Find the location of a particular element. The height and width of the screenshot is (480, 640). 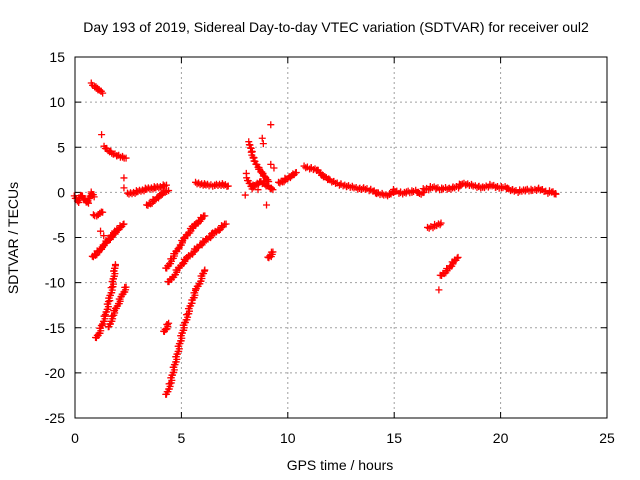

y-tick-labels: -25 -20 -15 -10 -5 0 5 10 15 is located at coordinates (55, 237).